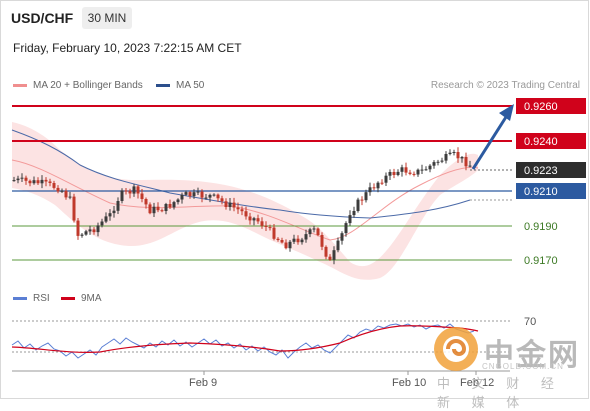  I want to click on x-tick-label-1: Feb 9, so click(203, 383).